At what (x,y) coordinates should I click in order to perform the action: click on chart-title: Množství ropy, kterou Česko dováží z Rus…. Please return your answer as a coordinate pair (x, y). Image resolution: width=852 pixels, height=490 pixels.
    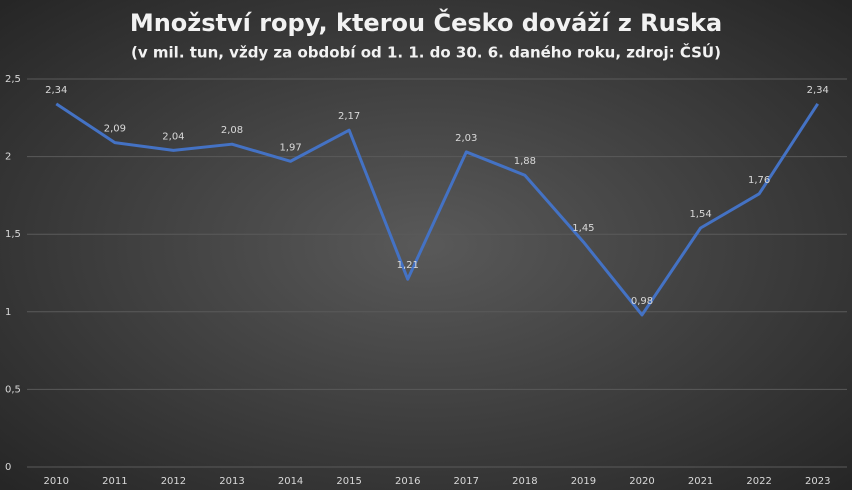
    Looking at the image, I should click on (426, 22).